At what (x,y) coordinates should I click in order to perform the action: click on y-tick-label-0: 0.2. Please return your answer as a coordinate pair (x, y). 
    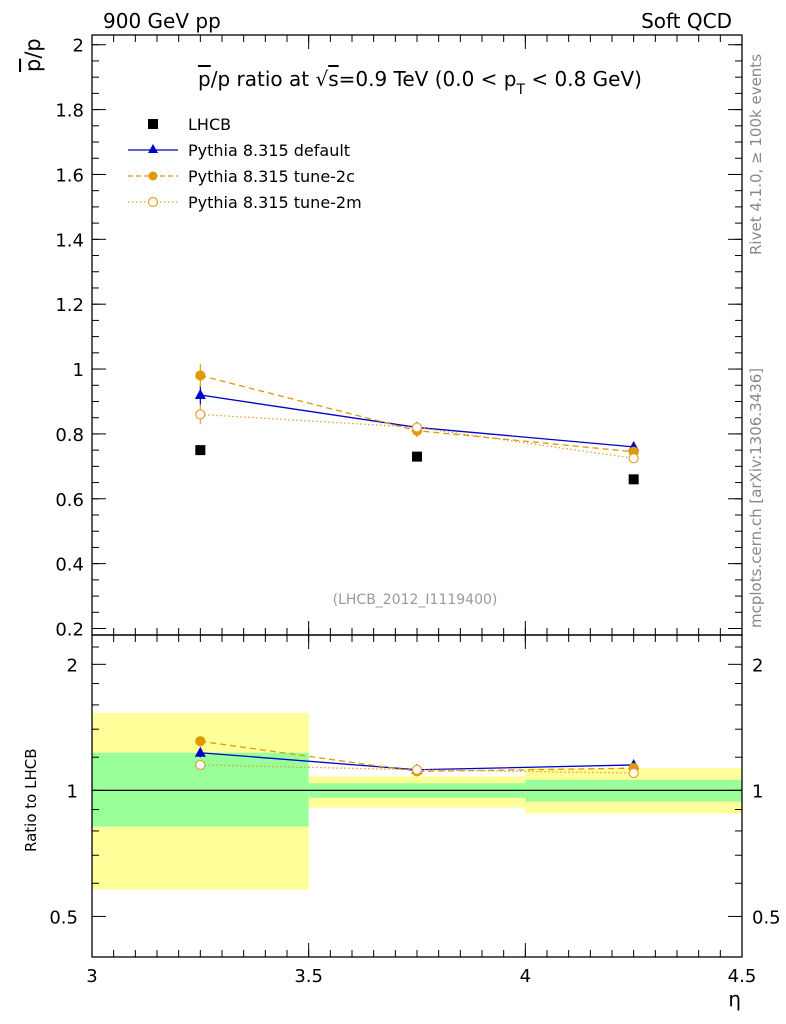
    Looking at the image, I should click on (69, 630).